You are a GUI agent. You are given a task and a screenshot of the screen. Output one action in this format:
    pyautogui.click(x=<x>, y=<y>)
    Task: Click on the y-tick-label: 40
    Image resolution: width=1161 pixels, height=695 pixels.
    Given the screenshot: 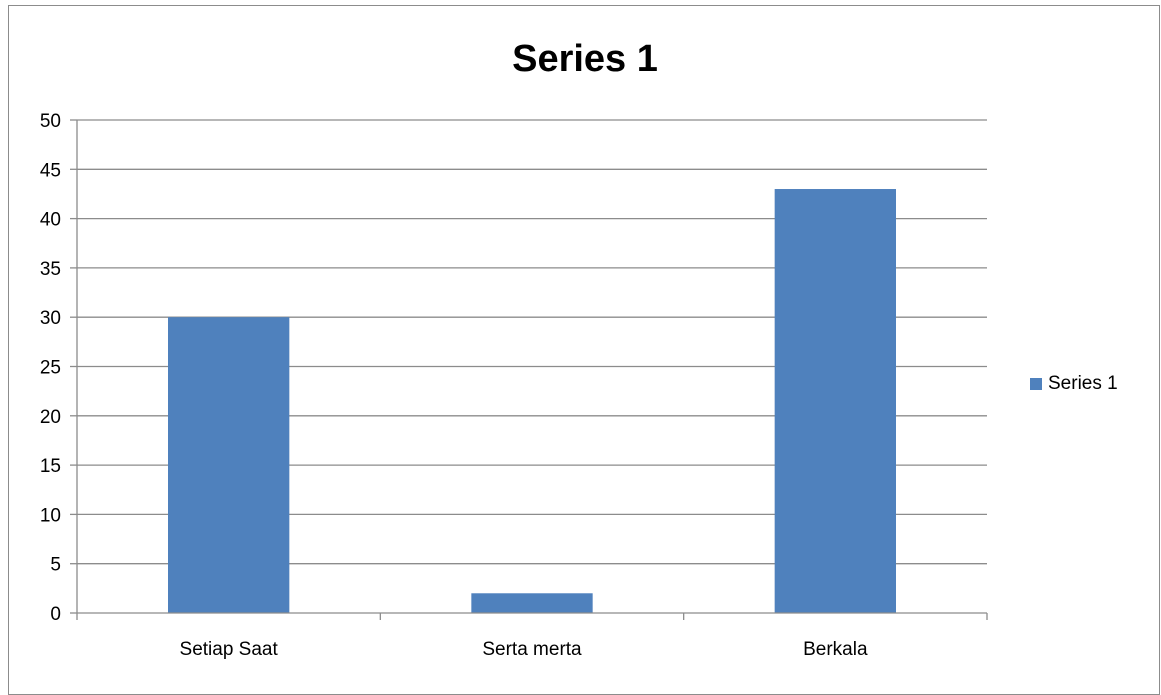 What is the action you would take?
    pyautogui.click(x=50, y=220)
    